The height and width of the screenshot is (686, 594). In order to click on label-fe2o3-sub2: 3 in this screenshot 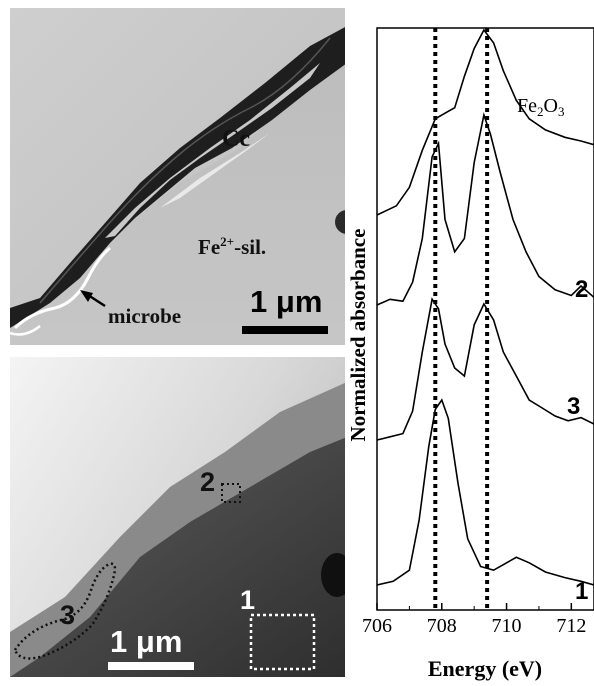, I will do `click(561, 111)`.